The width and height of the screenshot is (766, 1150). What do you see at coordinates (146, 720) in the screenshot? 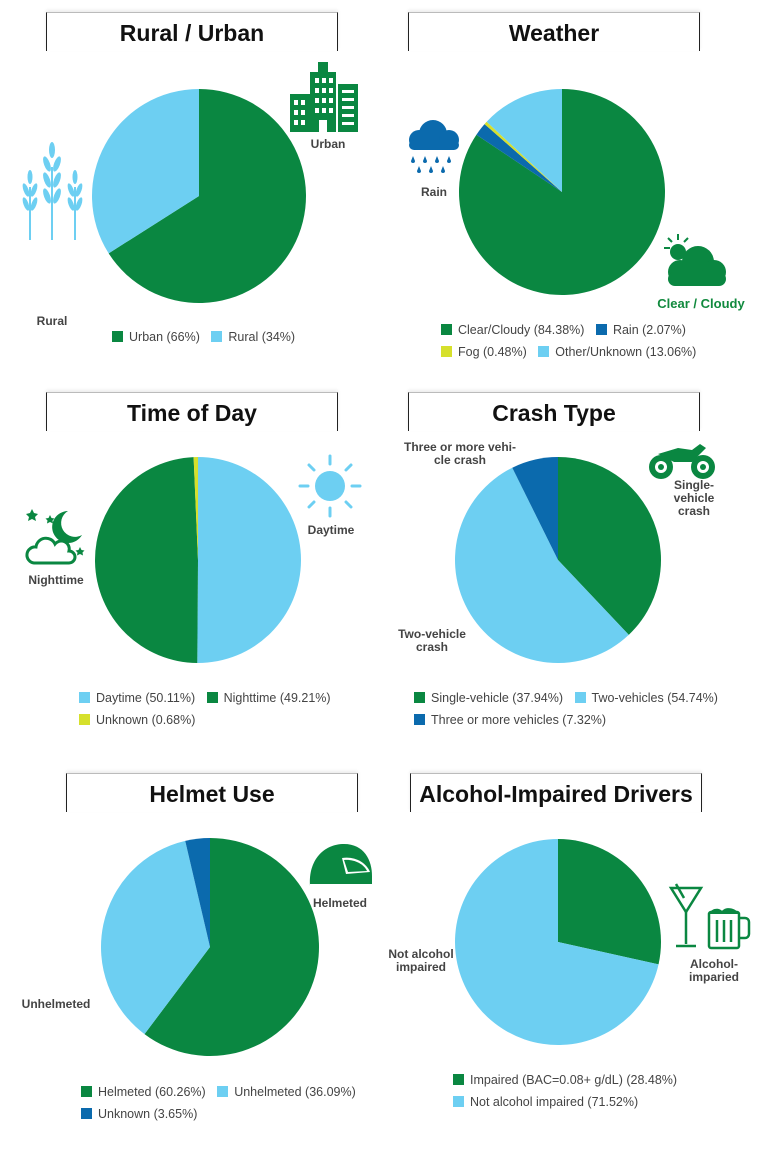
I see `legend-label: Unknown (0.68%)` at bounding box center [146, 720].